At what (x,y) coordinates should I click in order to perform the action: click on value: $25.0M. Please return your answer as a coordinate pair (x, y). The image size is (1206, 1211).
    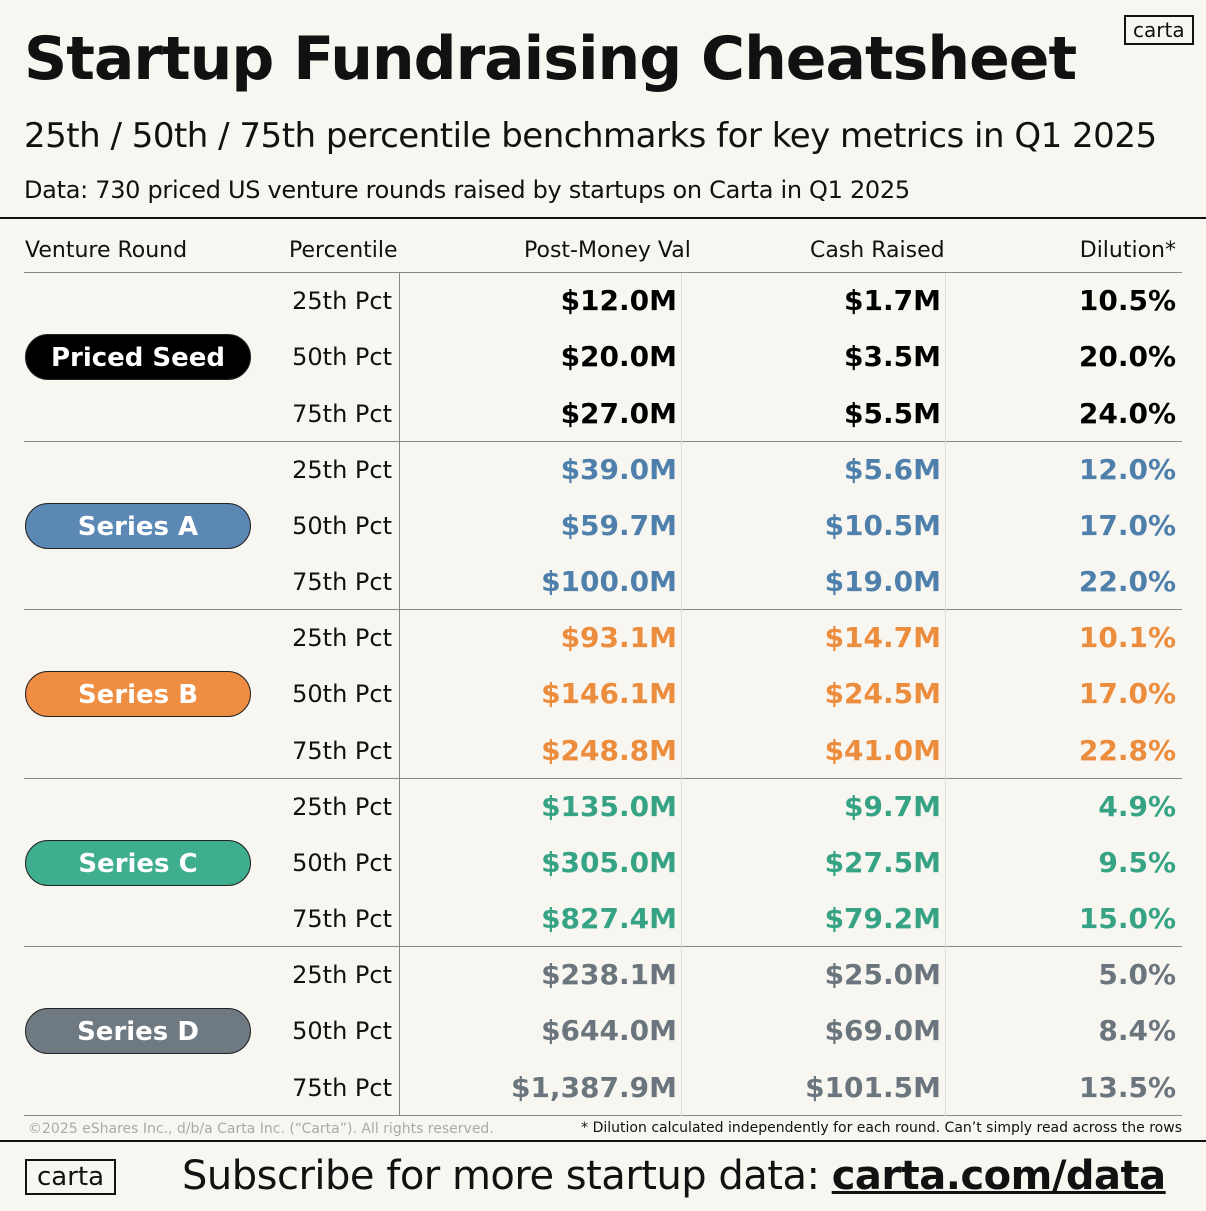
    Looking at the image, I should click on (882, 974).